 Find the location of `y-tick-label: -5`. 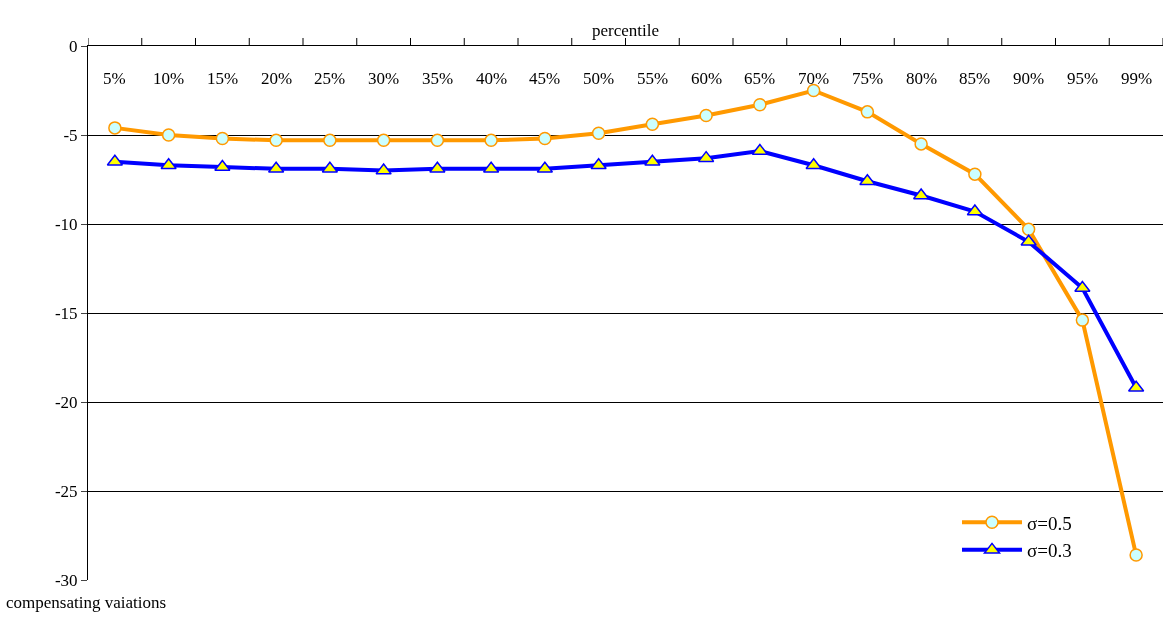

y-tick-label: -5 is located at coordinates (70, 135).